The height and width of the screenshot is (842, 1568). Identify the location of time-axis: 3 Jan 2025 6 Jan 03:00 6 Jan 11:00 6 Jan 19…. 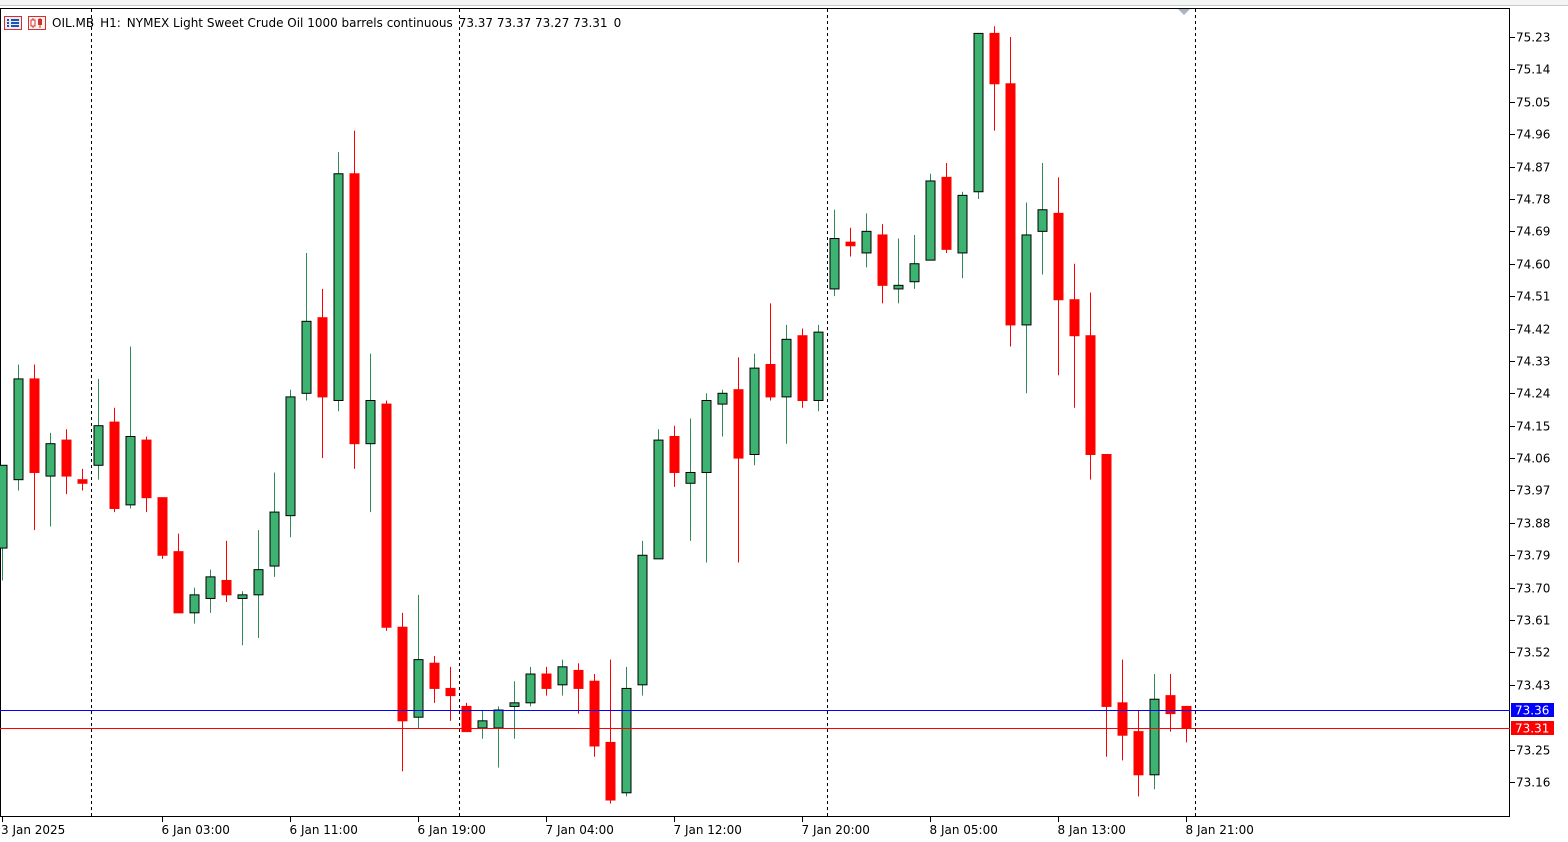
(627, 827).